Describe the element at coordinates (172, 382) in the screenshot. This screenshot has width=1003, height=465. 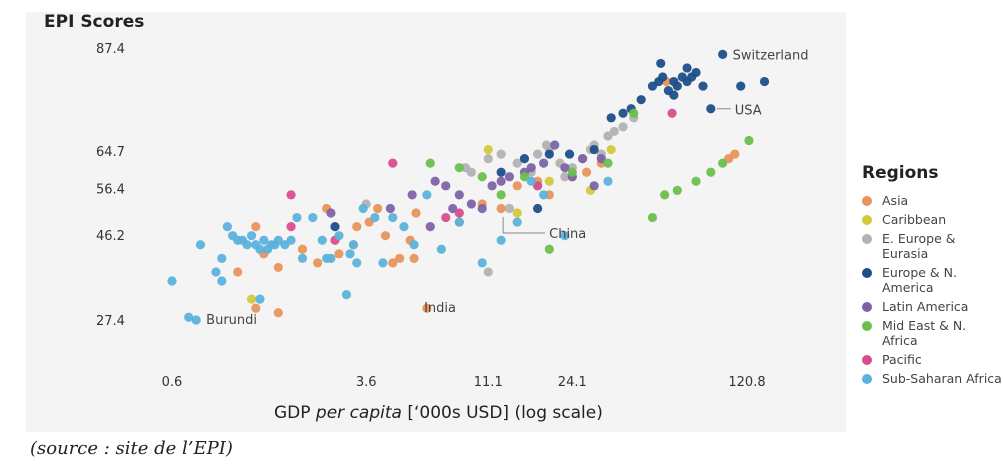
I see `x-tick-label: 0.6` at that location.